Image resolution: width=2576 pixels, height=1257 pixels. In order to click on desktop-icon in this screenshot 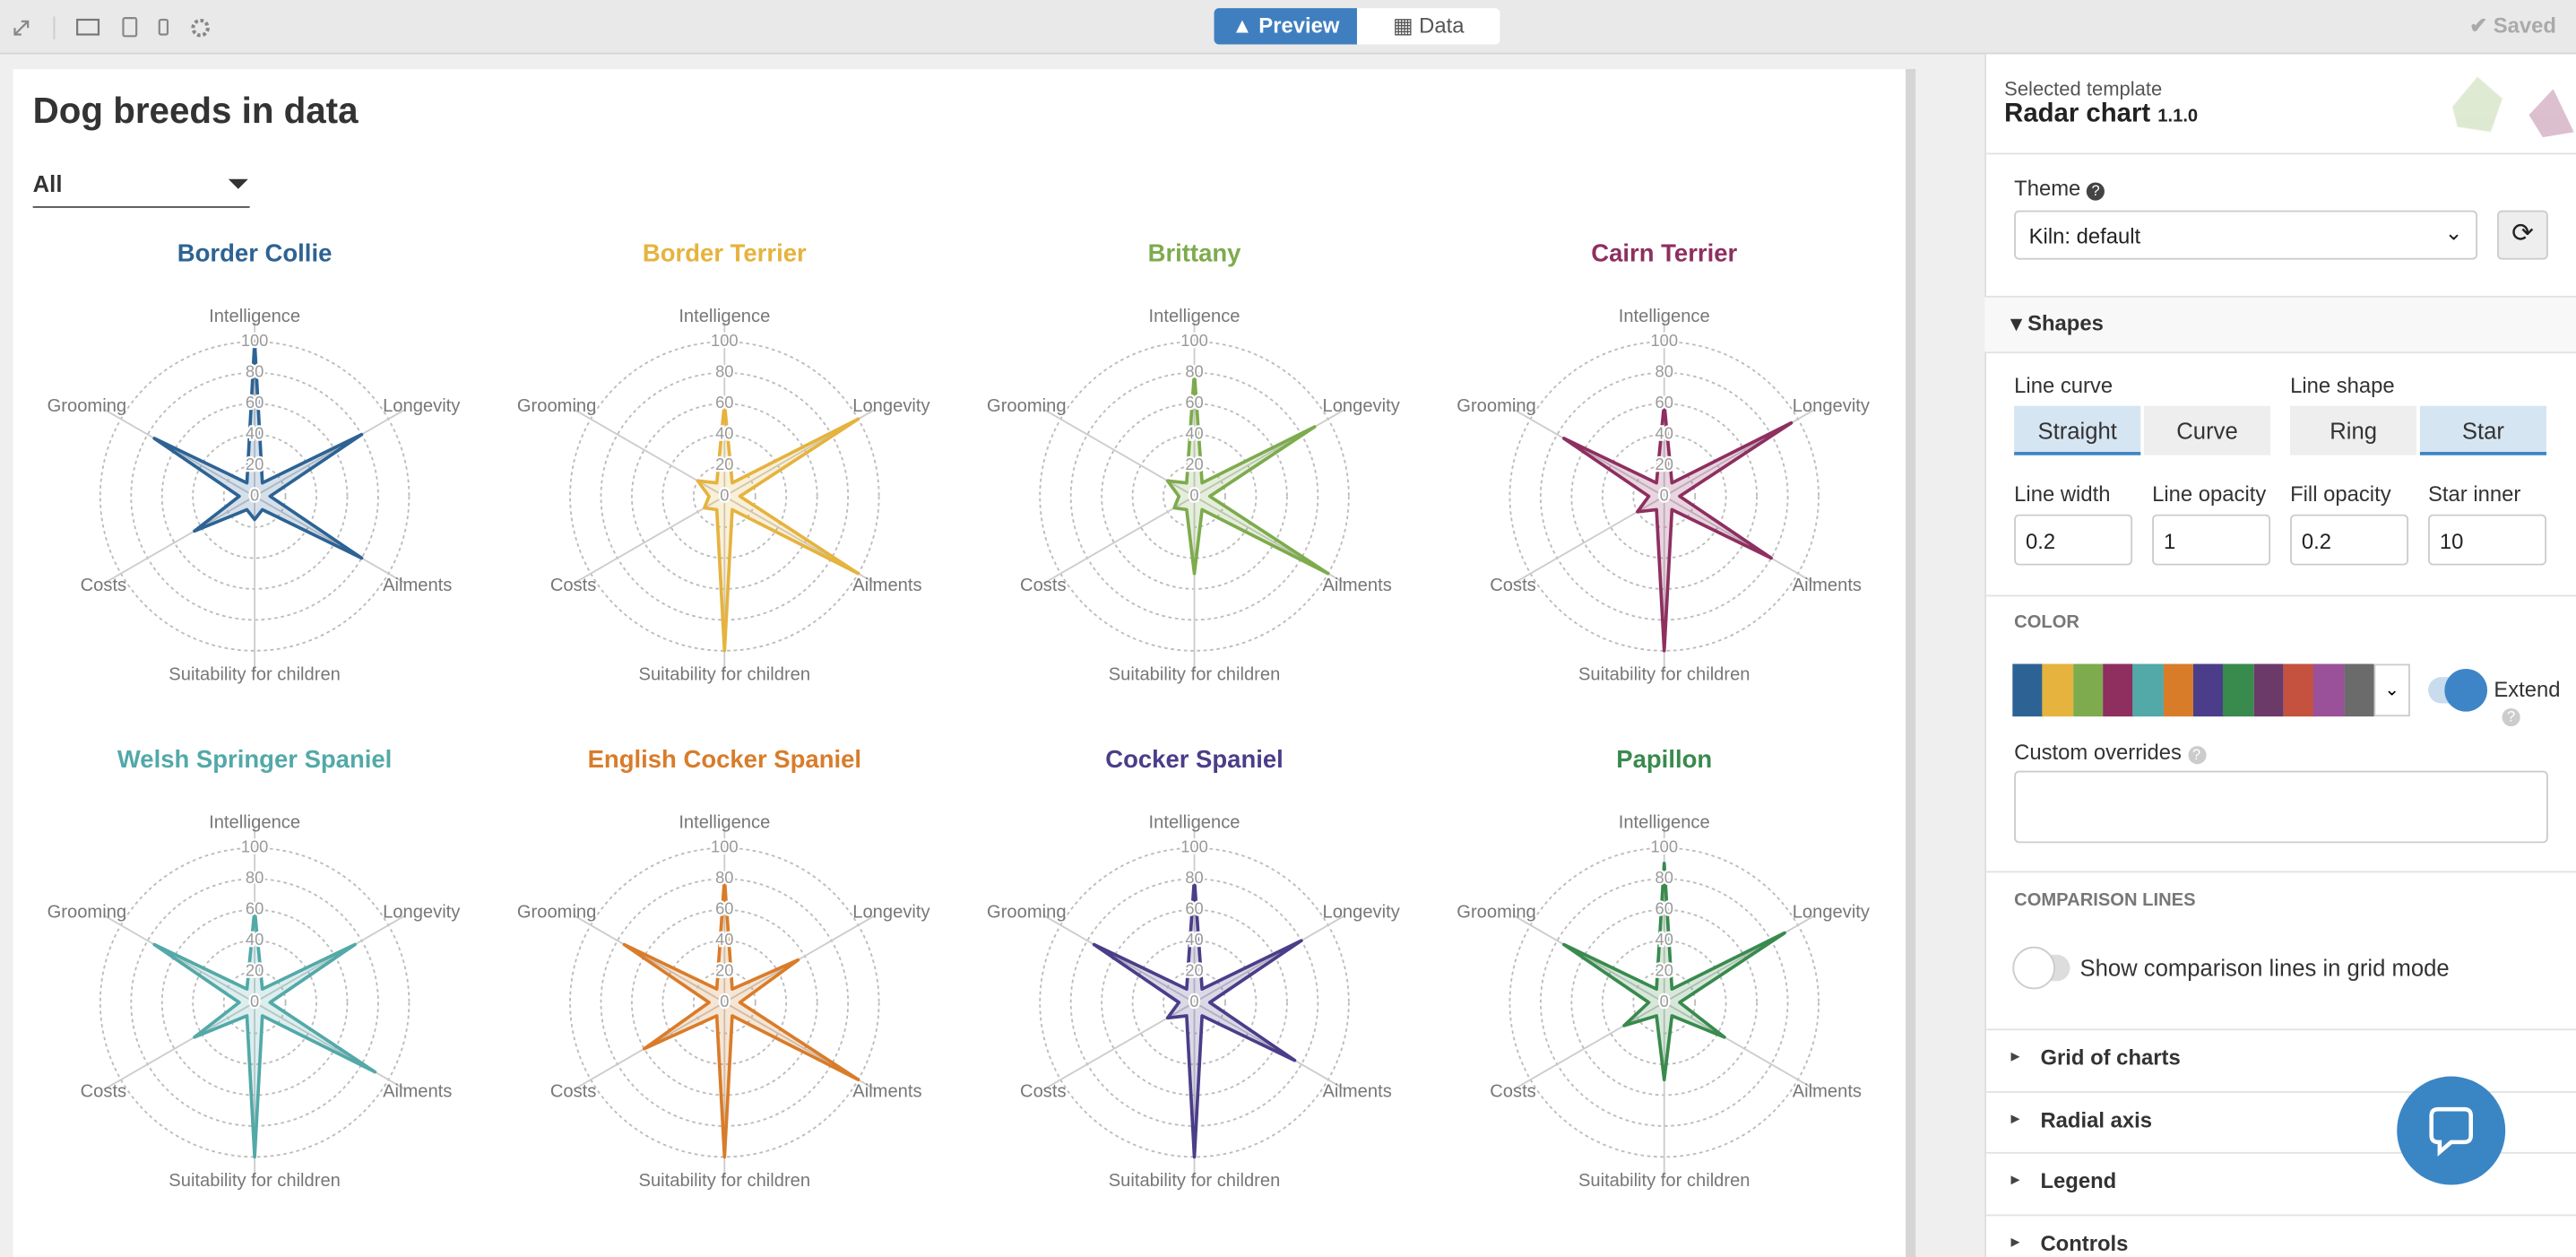, I will do `click(88, 27)`.